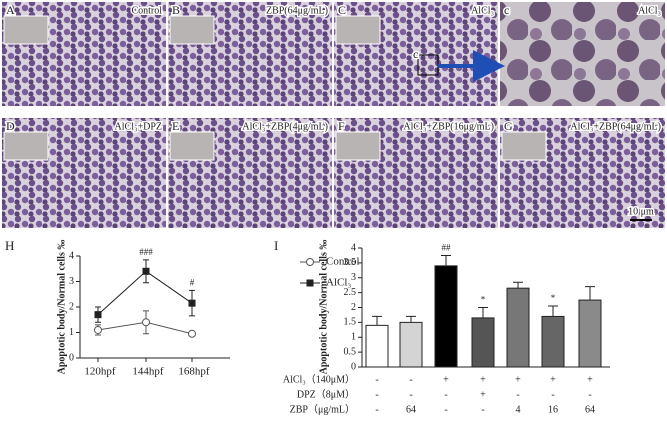 The height and width of the screenshot is (437, 667). I want to click on panel-label: AlCl₃+DPZ, so click(138, 126).